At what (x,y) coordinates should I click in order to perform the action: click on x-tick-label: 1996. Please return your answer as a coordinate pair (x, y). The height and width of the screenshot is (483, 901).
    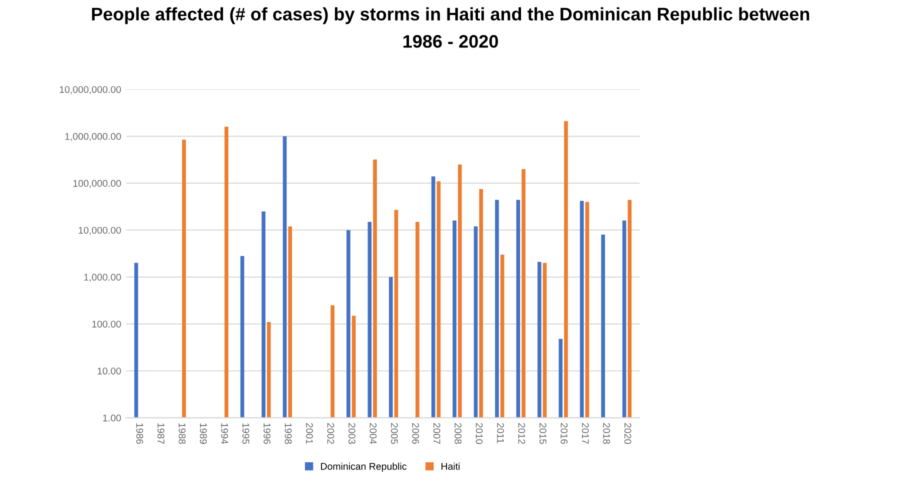
    Looking at the image, I should click on (267, 433).